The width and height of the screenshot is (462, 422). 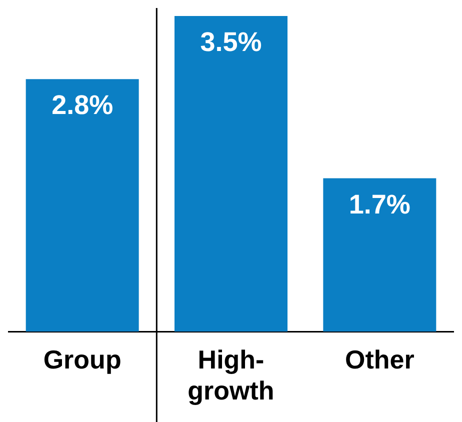 What do you see at coordinates (231, 41) in the screenshot?
I see `data-label: 3.5%` at bounding box center [231, 41].